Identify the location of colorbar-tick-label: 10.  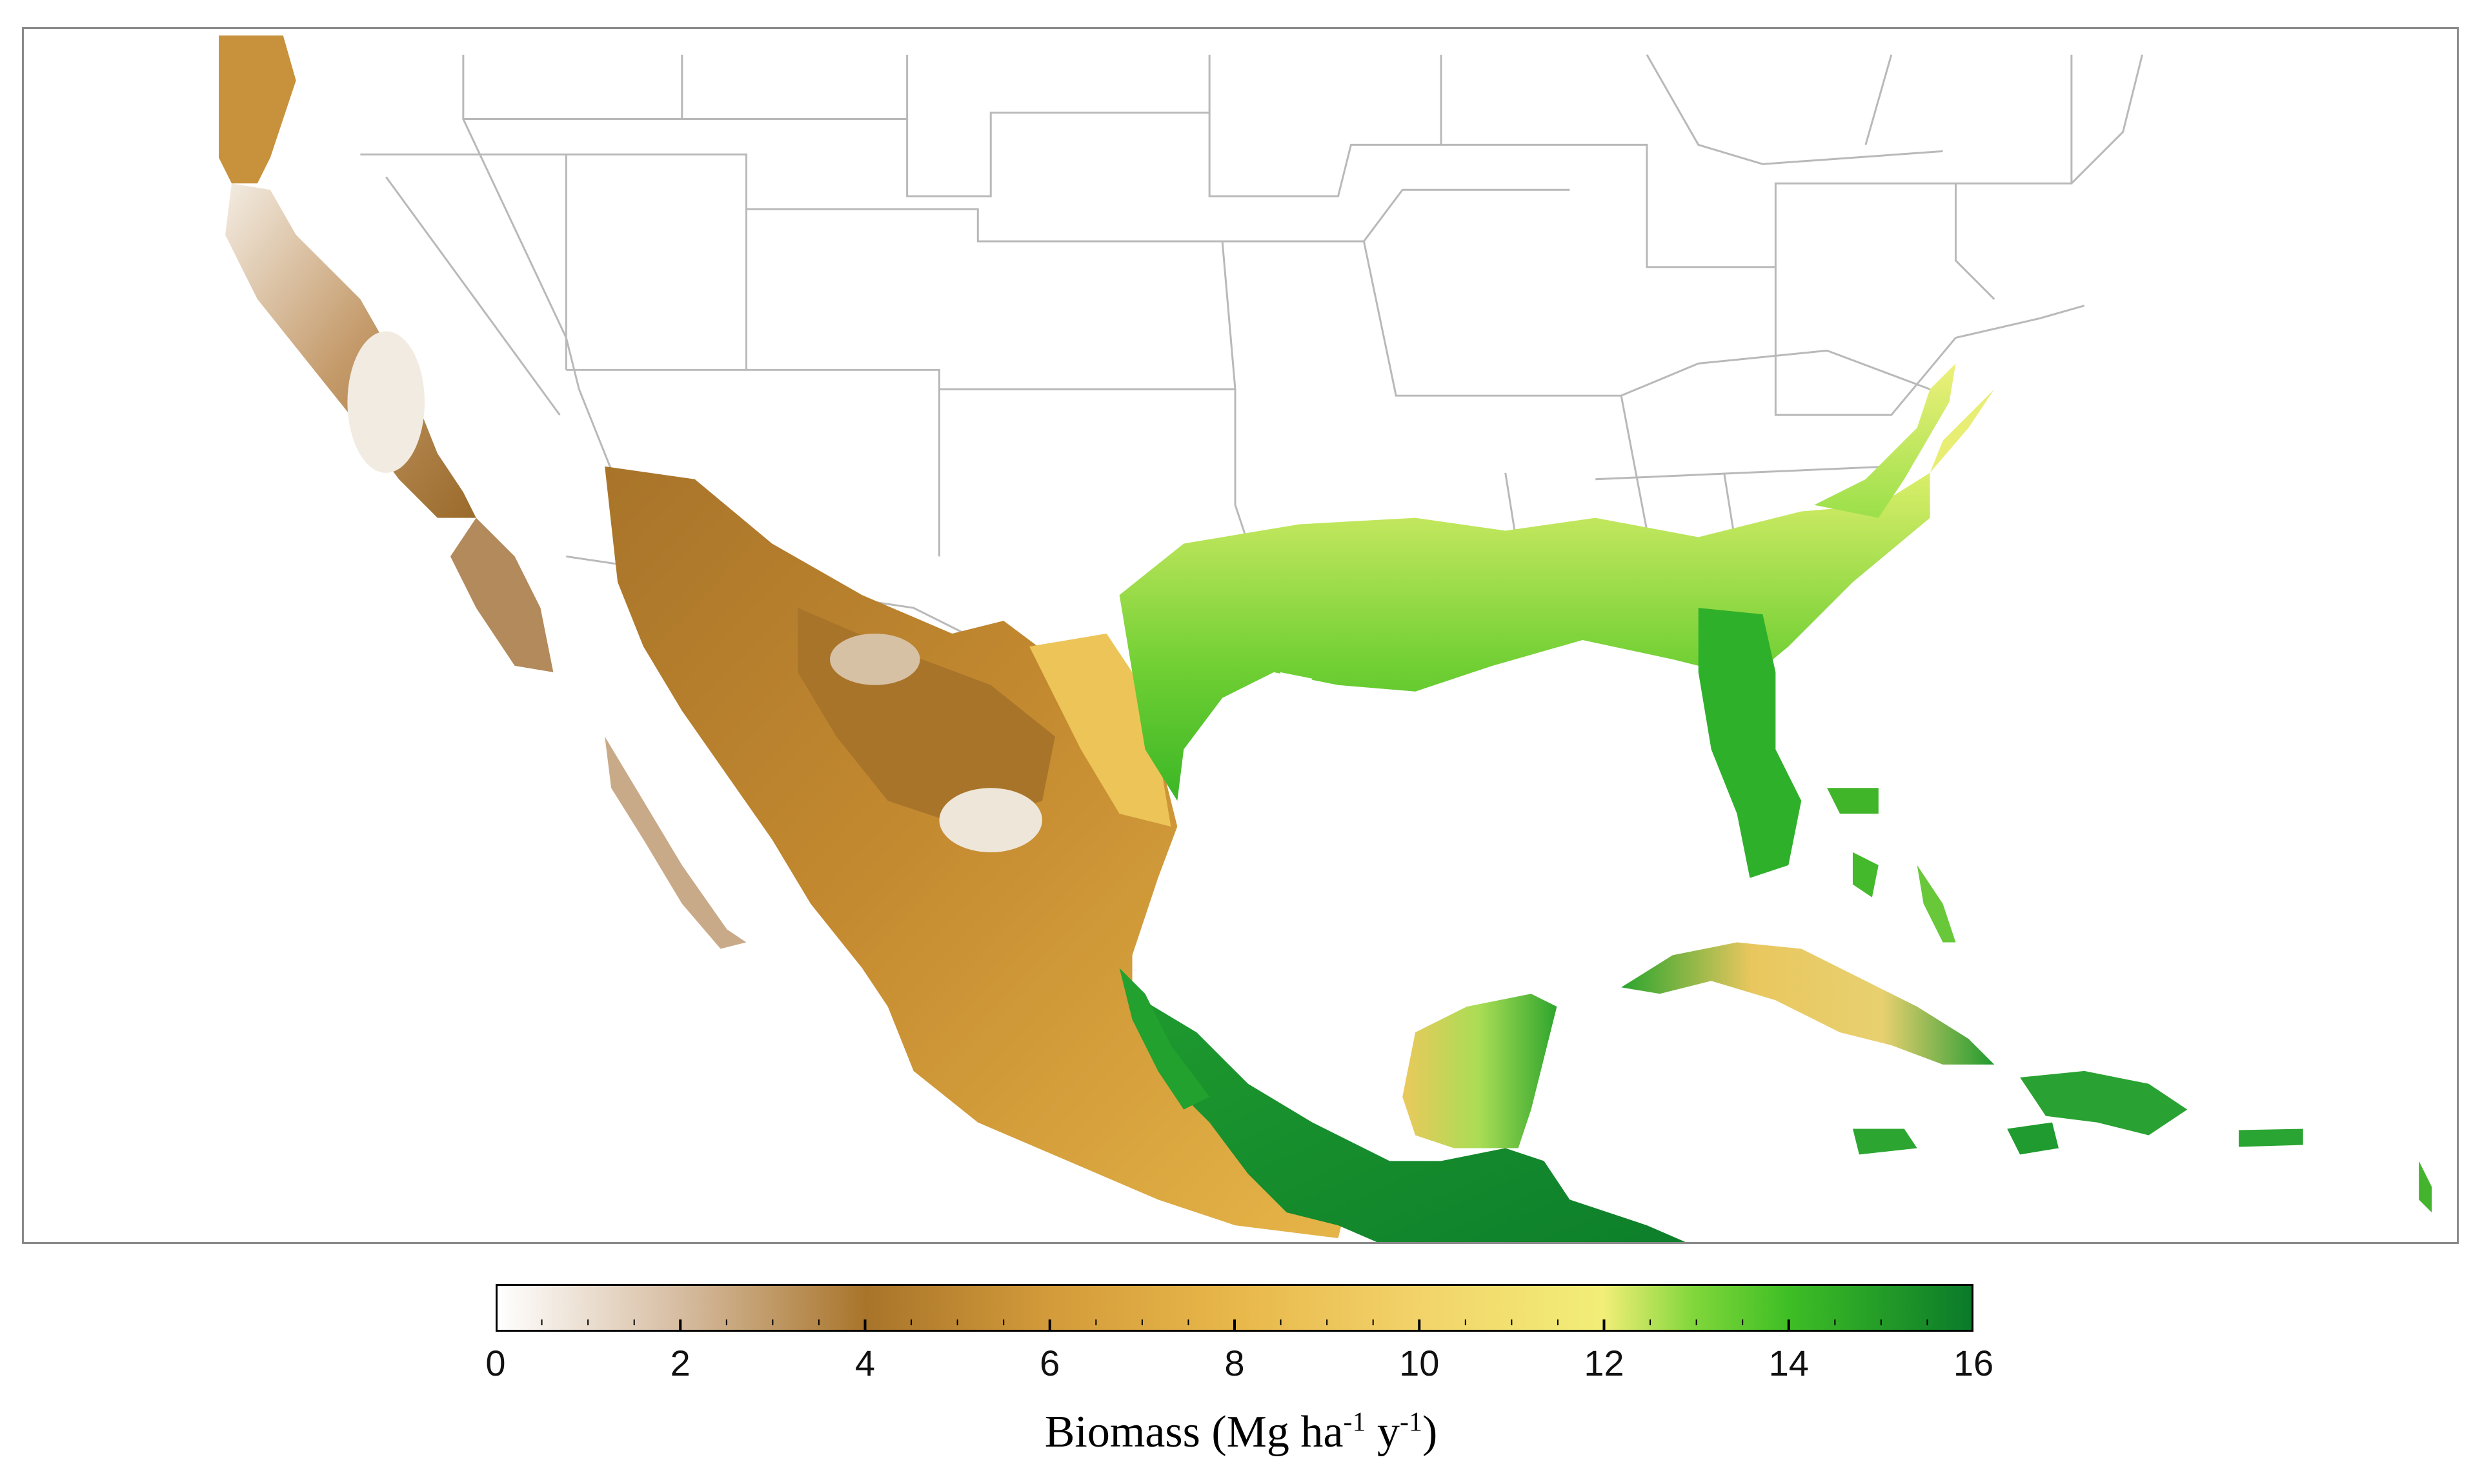
(1419, 1363).